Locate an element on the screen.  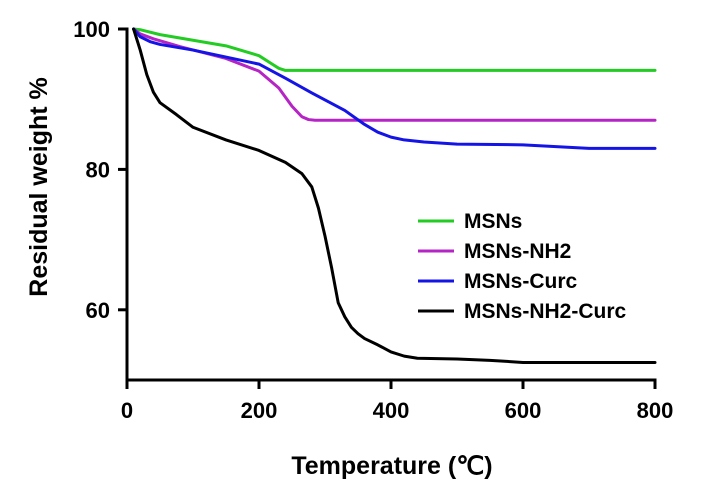
legend: MSNs MSNs-NH2 MSNs-Curc MSNs-NH2-Curc is located at coordinates (522, 266).